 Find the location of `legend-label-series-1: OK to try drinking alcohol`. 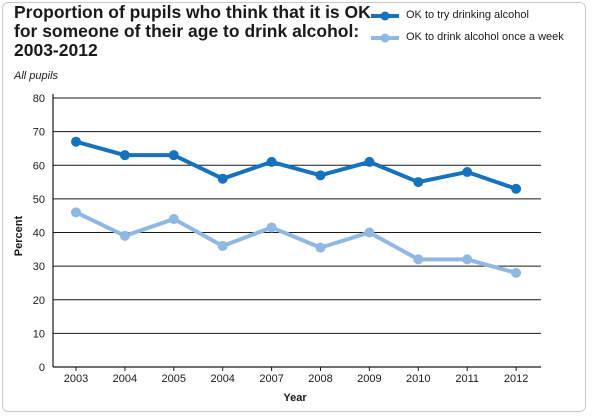

legend-label-series-1: OK to try drinking alcohol is located at coordinates (467, 15).